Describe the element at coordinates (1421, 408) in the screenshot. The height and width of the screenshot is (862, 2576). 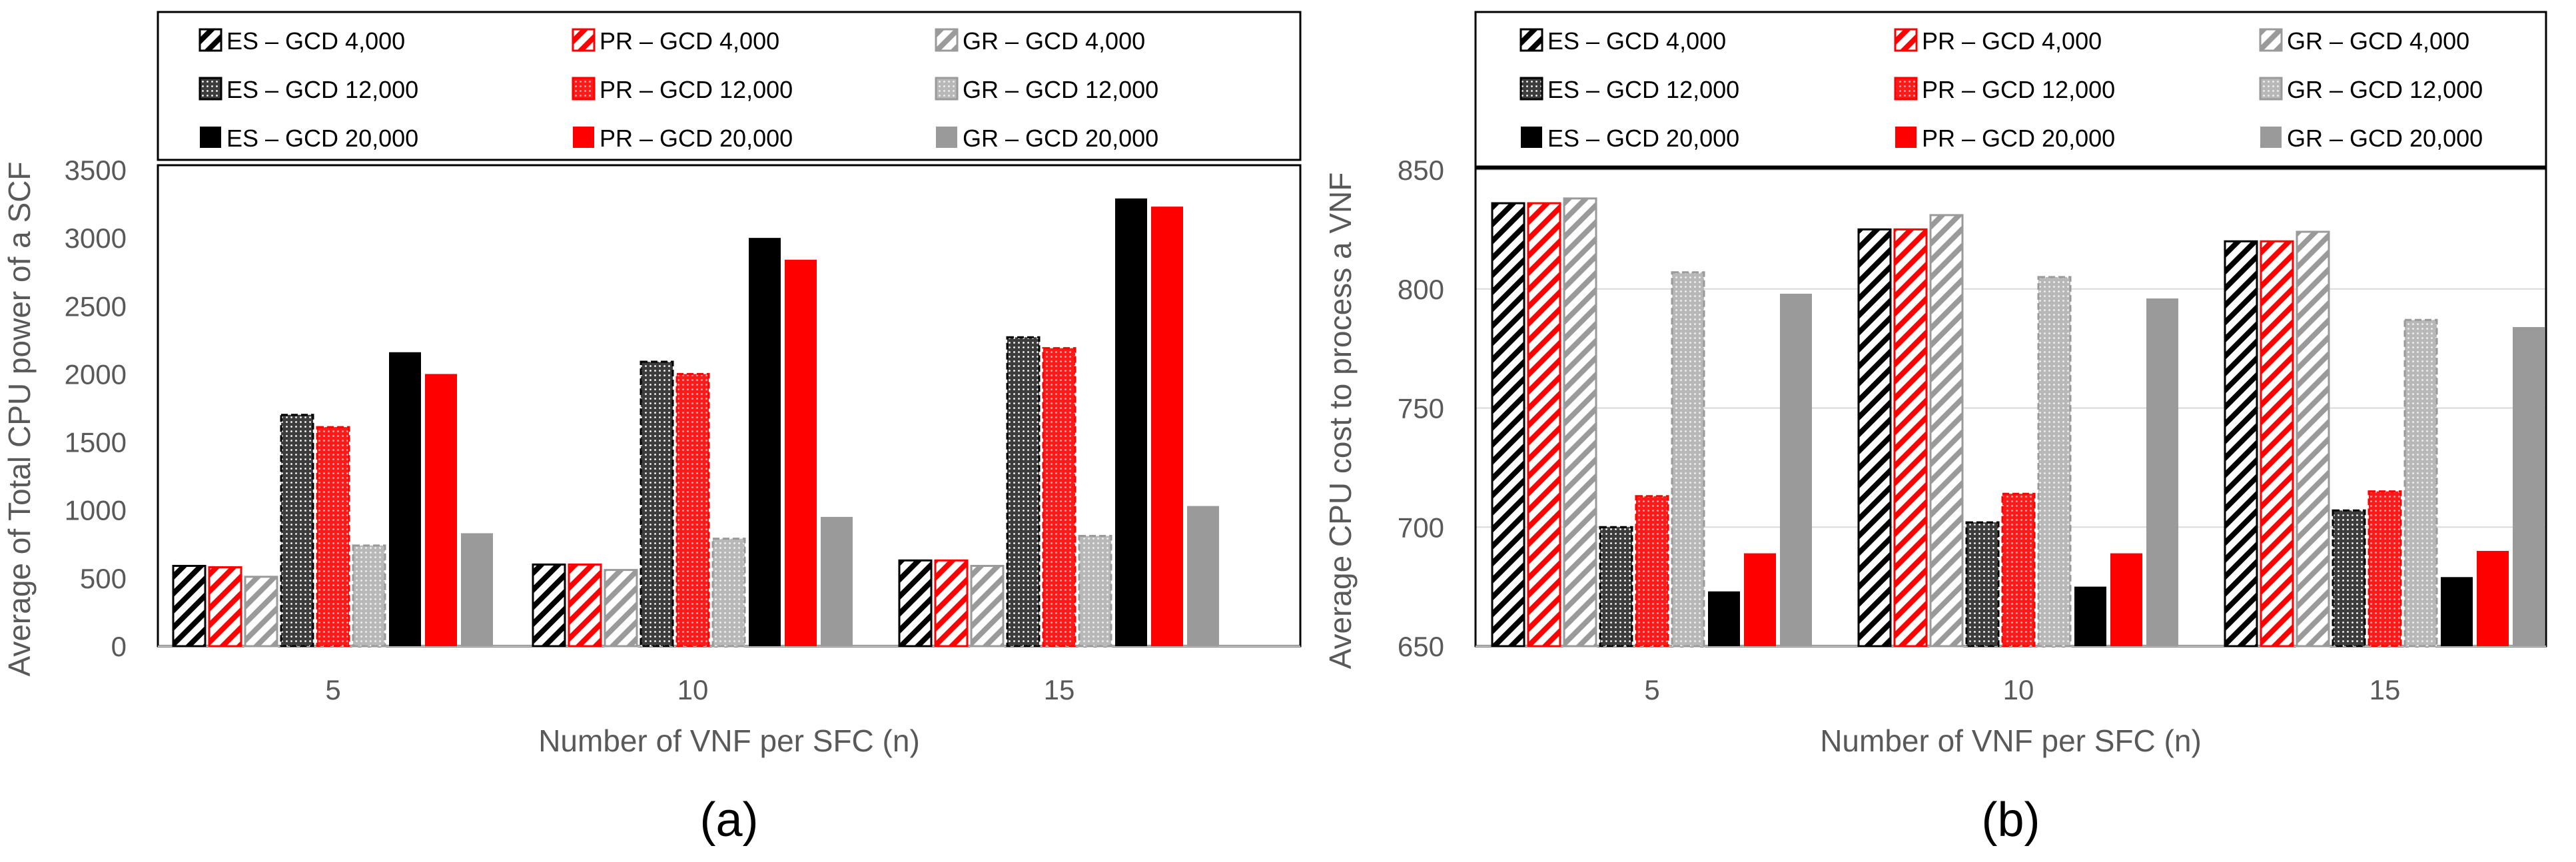
I see `y-tick-label: 750` at that location.